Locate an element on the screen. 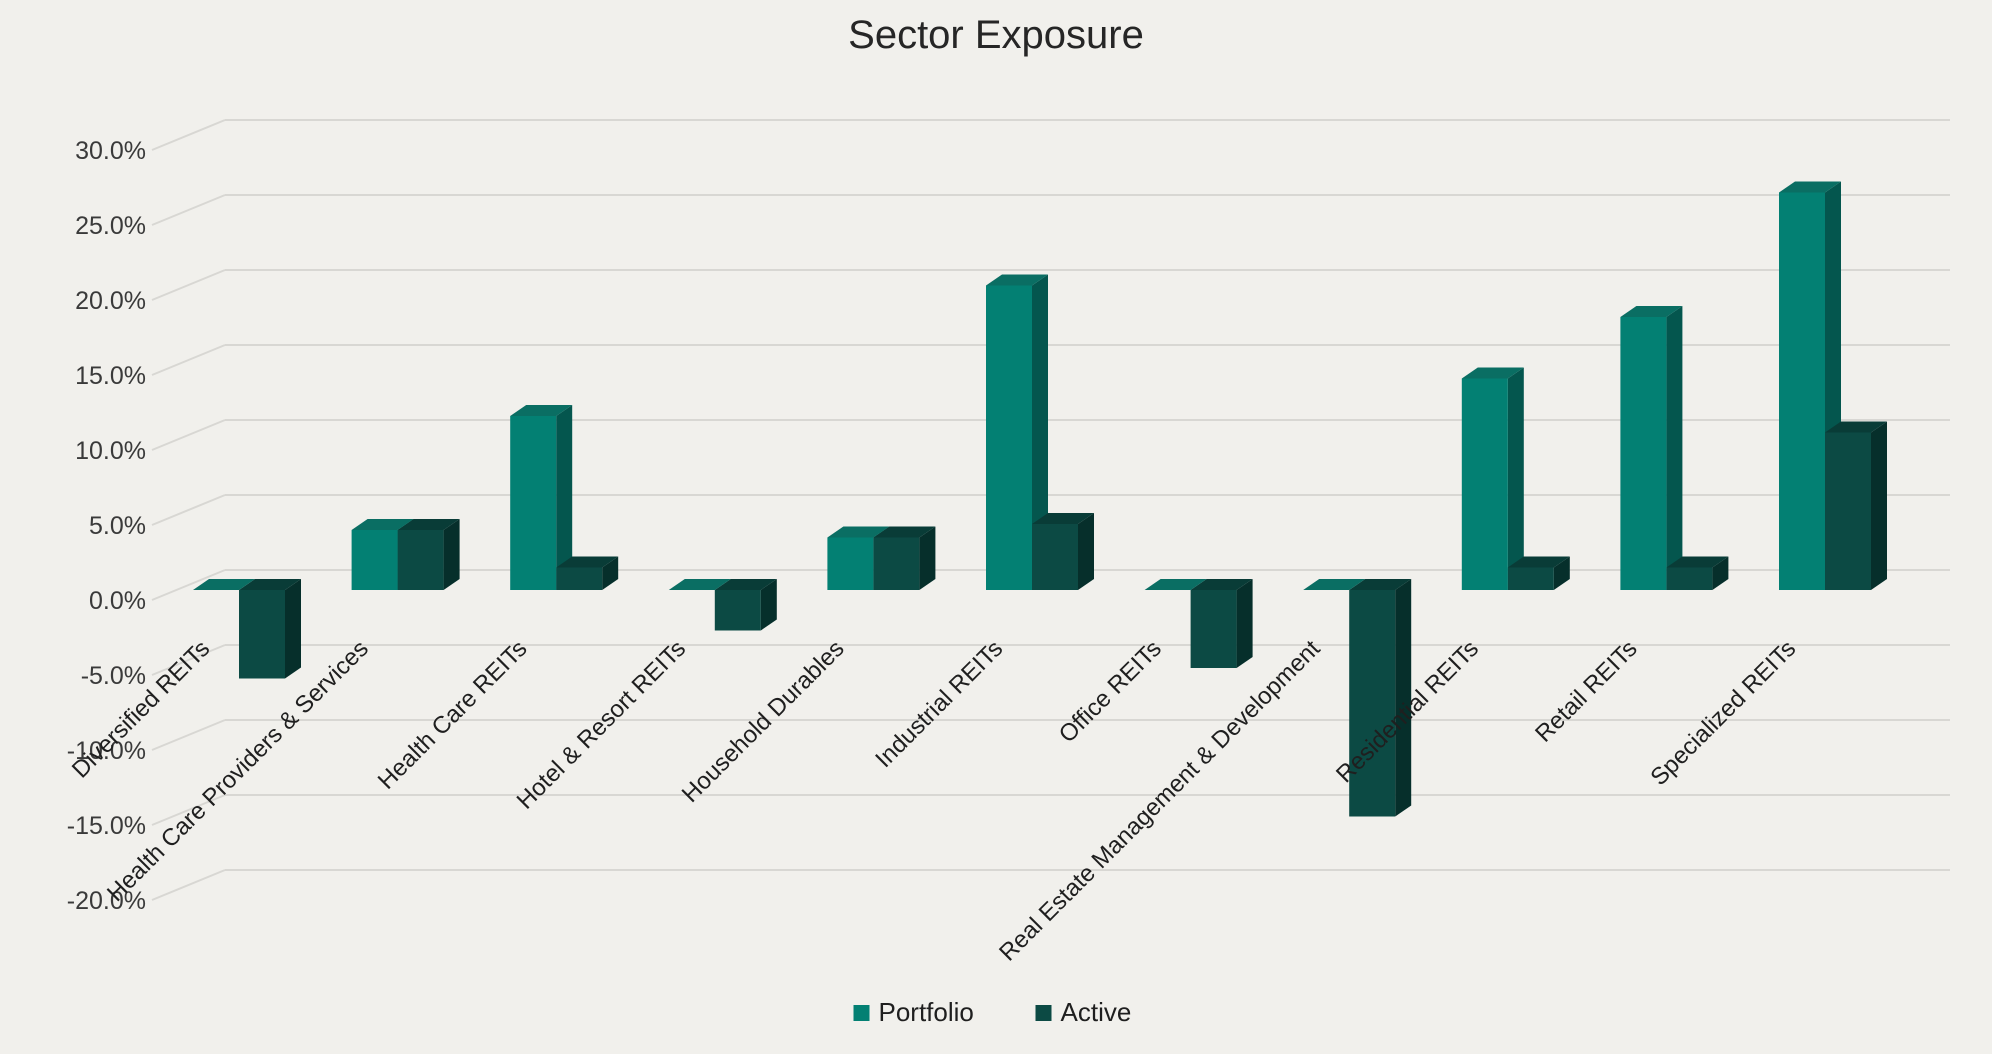  bar-pair-diversified-reits is located at coordinates (247, 629).